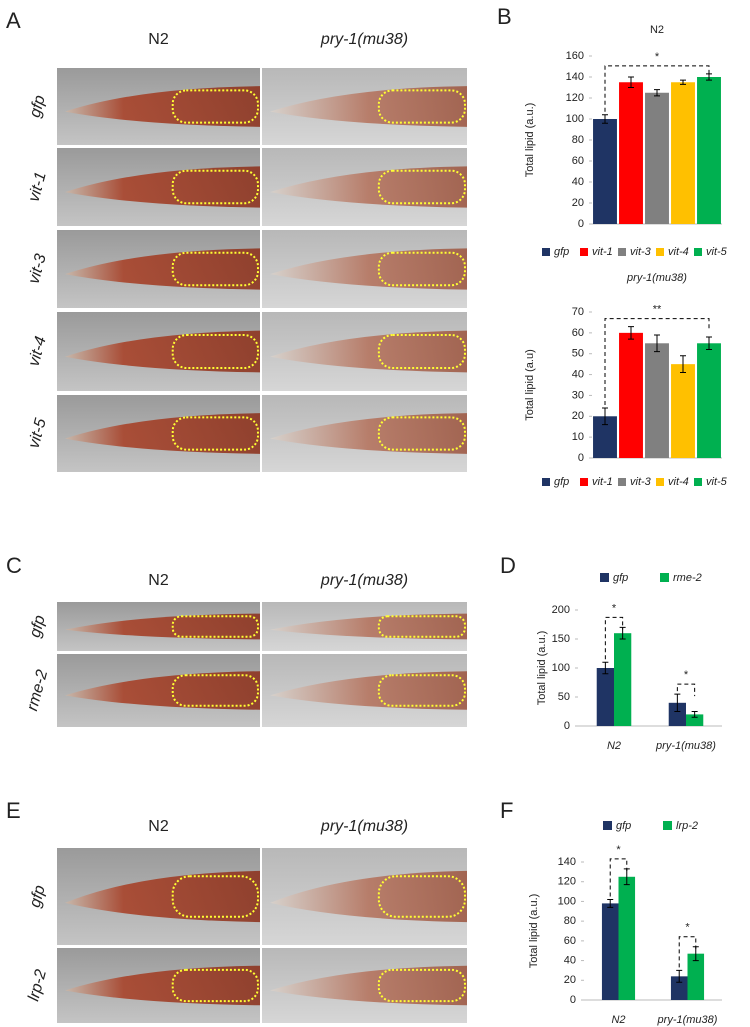 The height and width of the screenshot is (1027, 750). Describe the element at coordinates (38, 352) in the screenshot. I see `row-label: vit-4` at that location.